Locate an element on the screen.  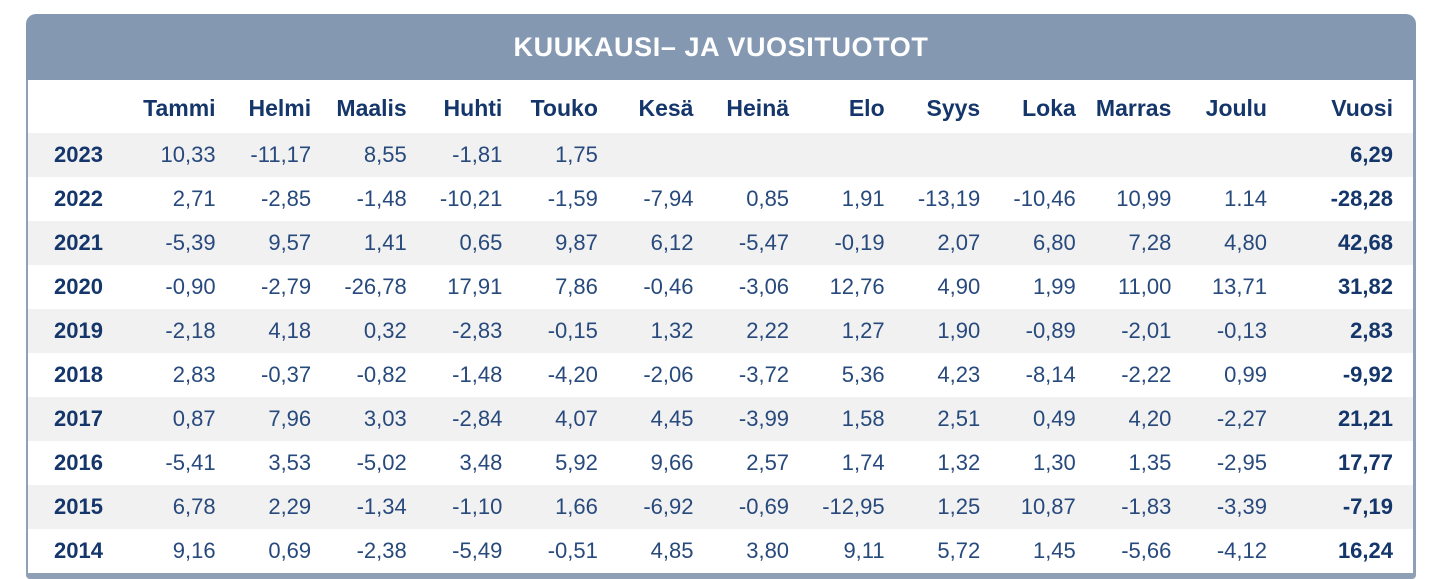
year-cell: 2020 is located at coordinates (78, 286).